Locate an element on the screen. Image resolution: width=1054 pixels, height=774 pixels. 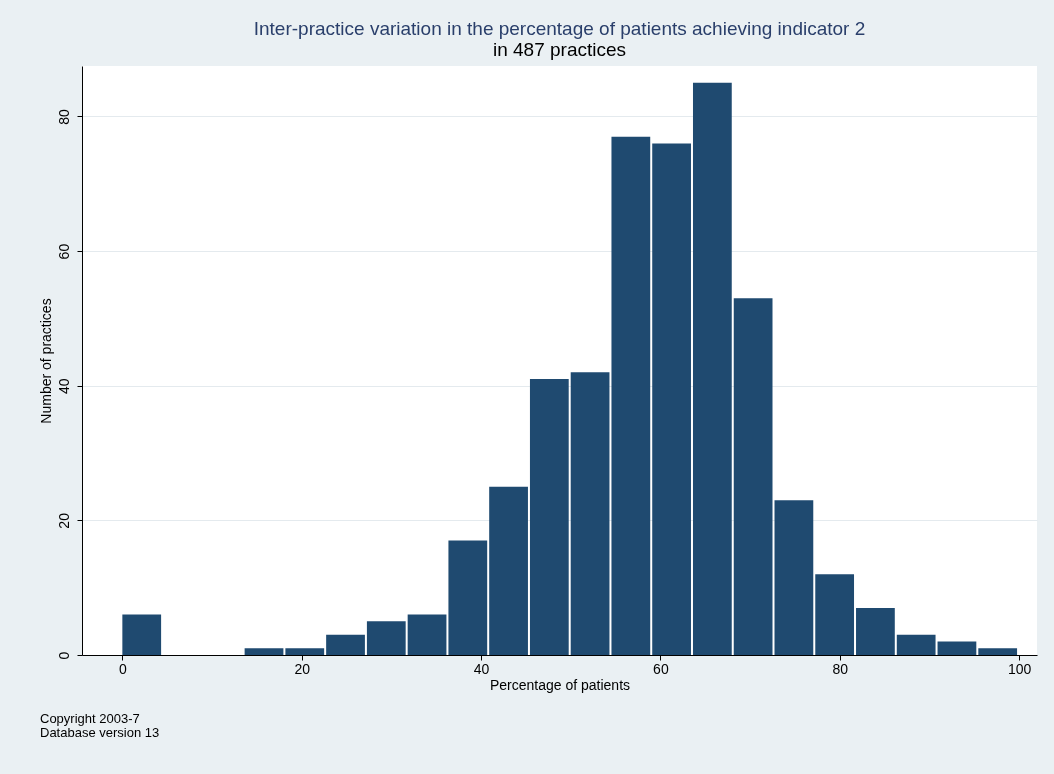
x-tick-label: 80 is located at coordinates (840, 668).